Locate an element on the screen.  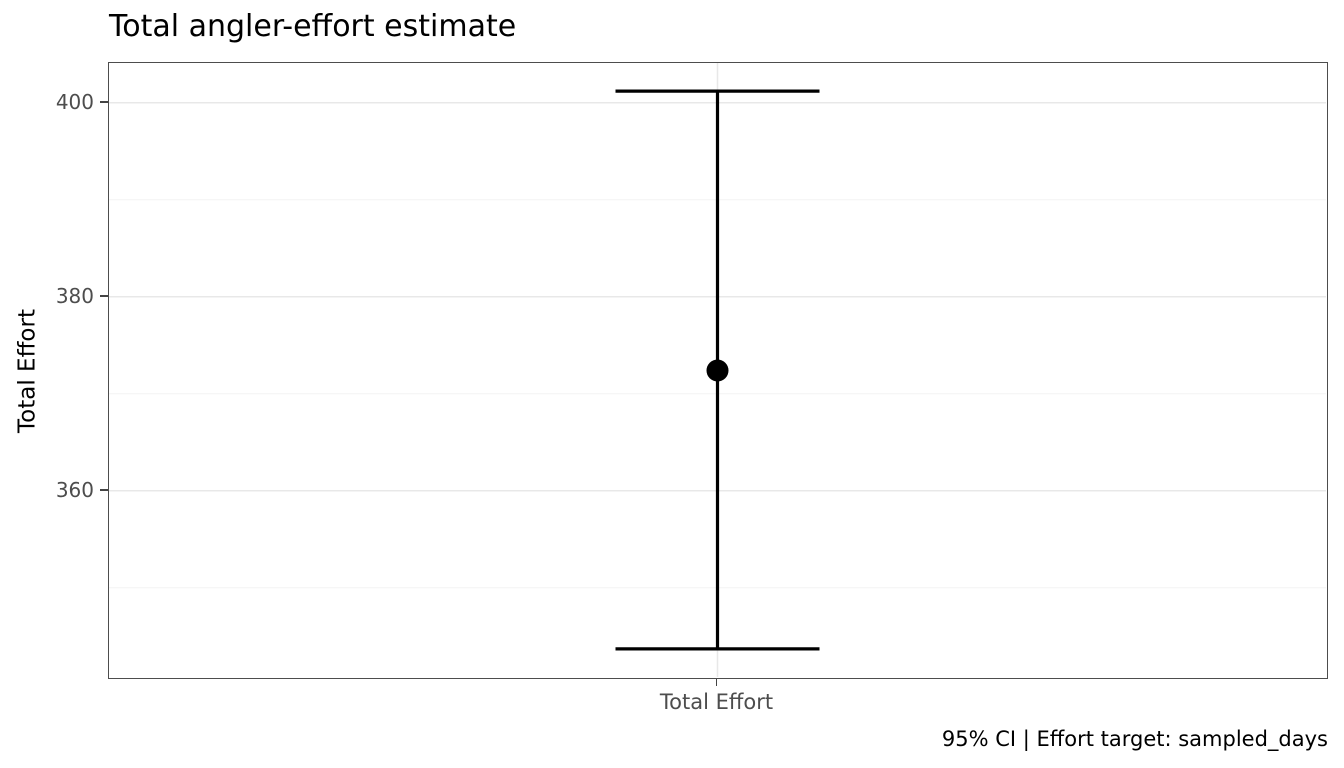
point-estimate is located at coordinates (717, 370).